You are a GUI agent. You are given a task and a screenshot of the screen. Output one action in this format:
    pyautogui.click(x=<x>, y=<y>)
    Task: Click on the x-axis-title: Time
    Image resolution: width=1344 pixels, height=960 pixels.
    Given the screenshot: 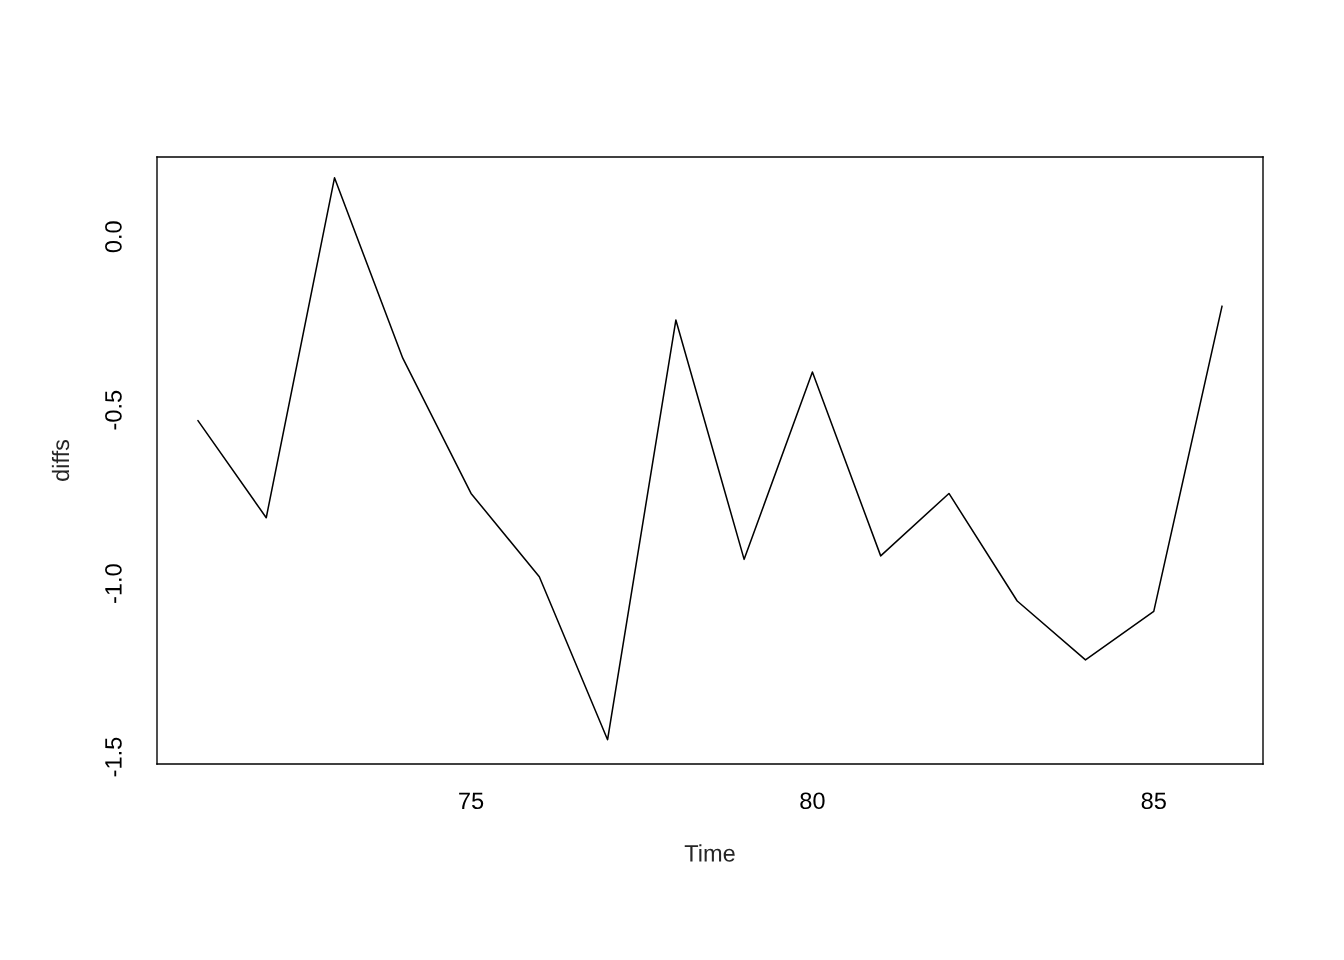 What is the action you would take?
    pyautogui.click(x=709, y=853)
    